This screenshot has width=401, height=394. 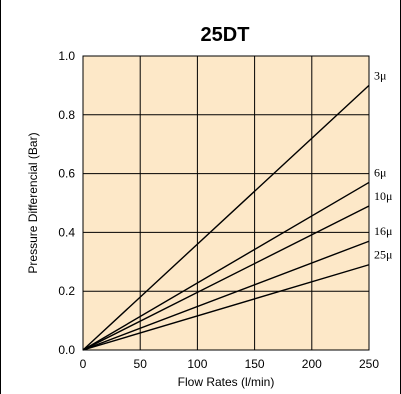 I want to click on x-tick-label: 50, so click(x=141, y=364).